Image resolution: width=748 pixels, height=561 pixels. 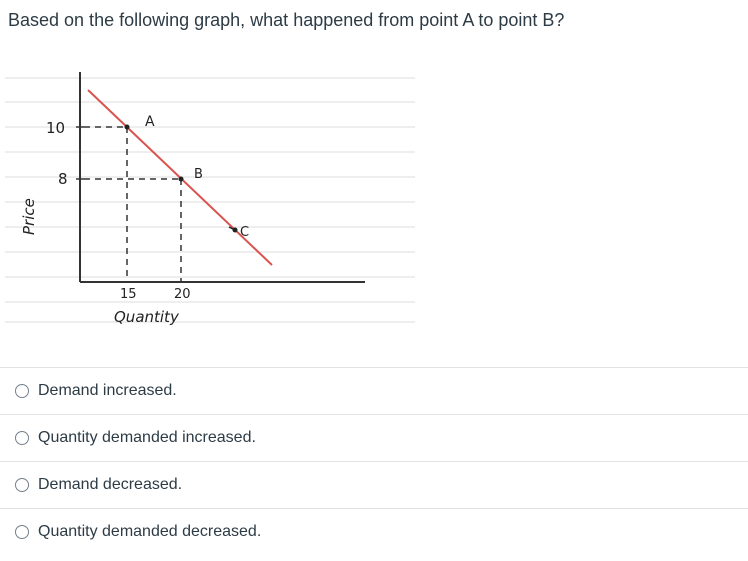 What do you see at coordinates (133, 204) in the screenshot?
I see `guide-lines` at bounding box center [133, 204].